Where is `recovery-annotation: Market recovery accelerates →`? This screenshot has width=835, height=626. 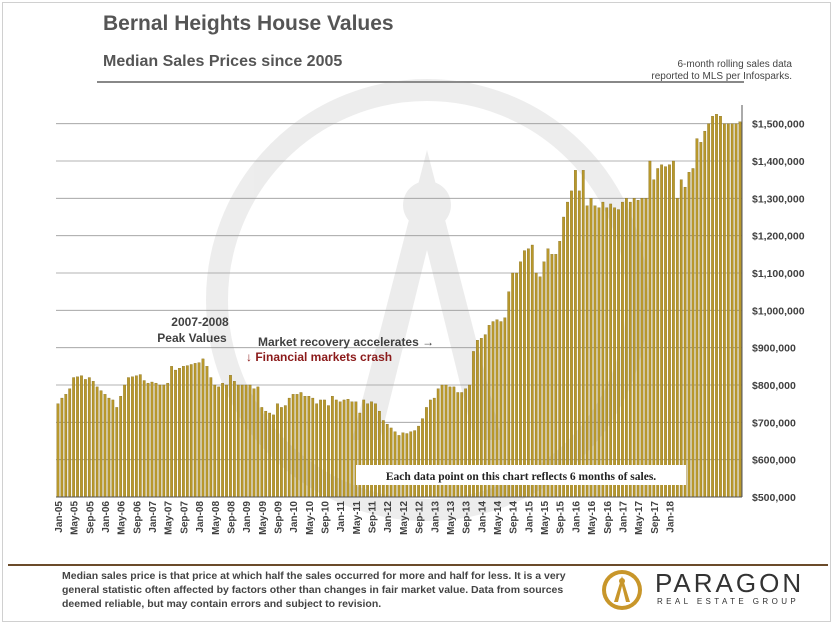
recovery-annotation: Market recovery accelerates → is located at coordinates (346, 342).